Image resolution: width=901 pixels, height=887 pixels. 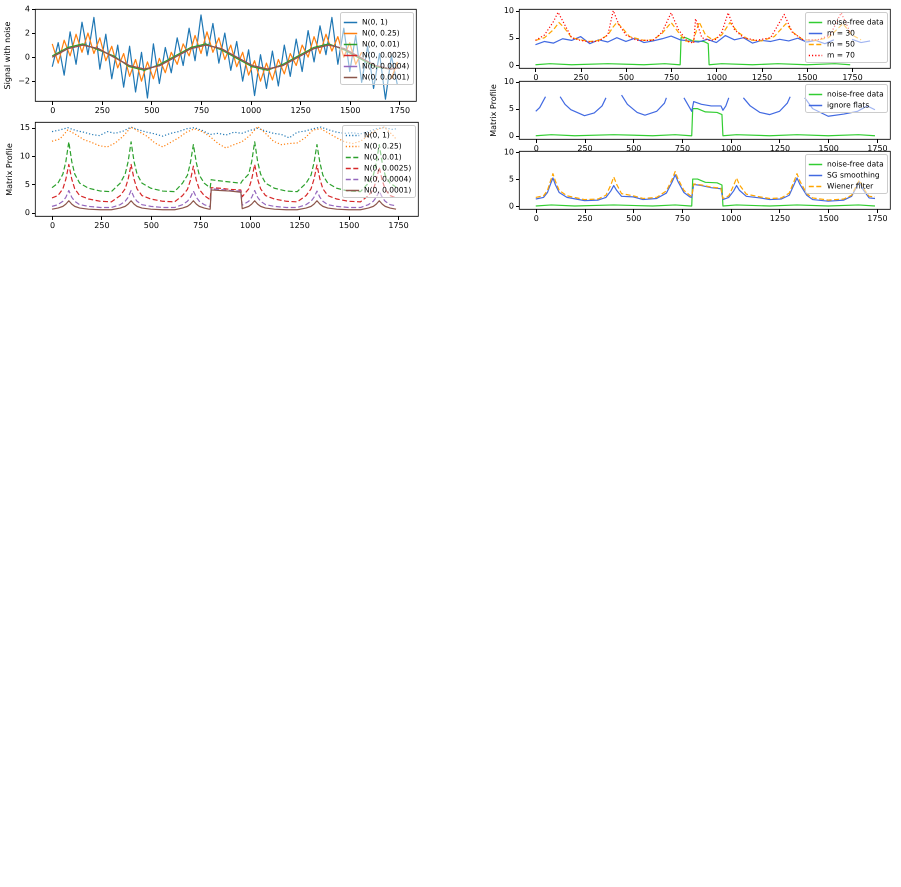 I want to click on y-tick-label: −2, so click(x=24, y=81).